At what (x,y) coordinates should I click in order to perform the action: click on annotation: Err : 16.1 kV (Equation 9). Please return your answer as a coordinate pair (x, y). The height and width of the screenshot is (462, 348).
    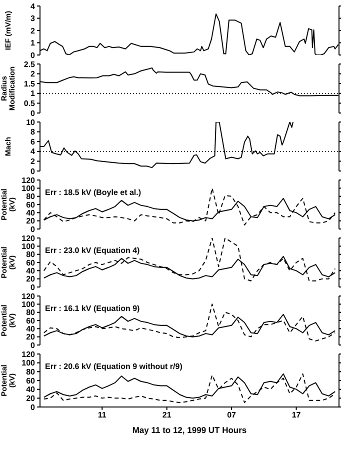
    Looking at the image, I should click on (92, 308).